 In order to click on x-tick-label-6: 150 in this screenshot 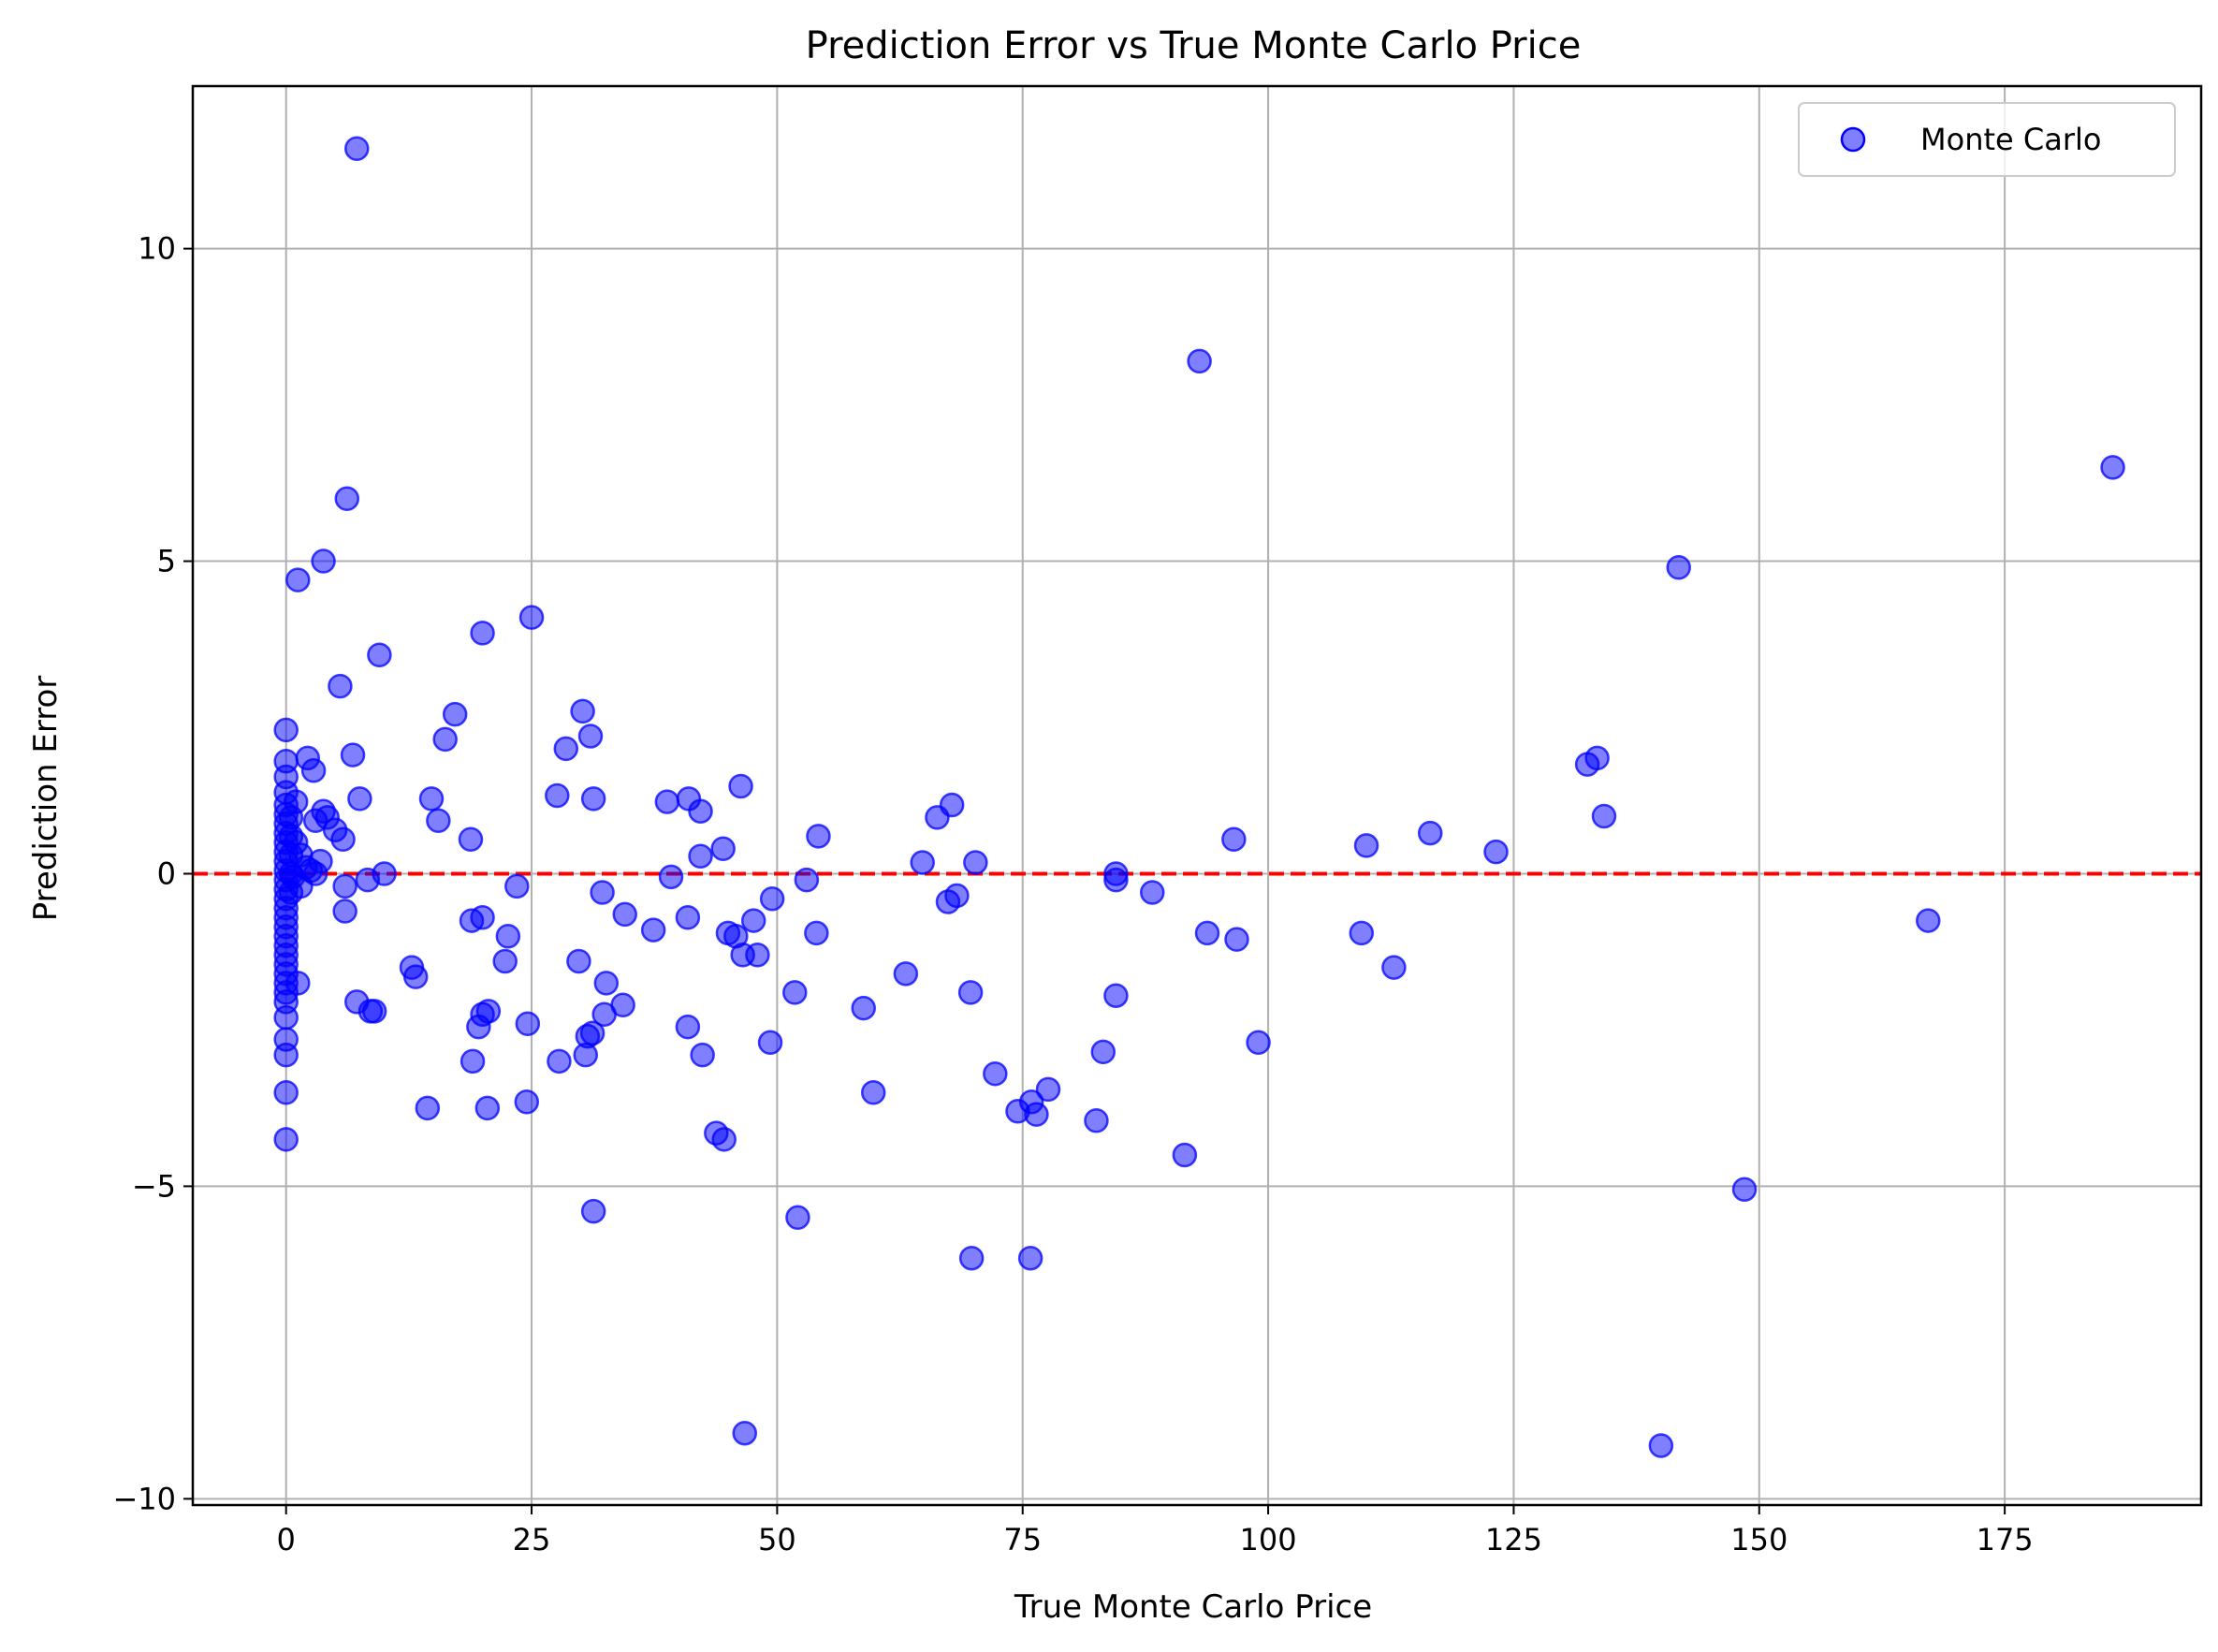, I will do `click(1759, 1540)`.